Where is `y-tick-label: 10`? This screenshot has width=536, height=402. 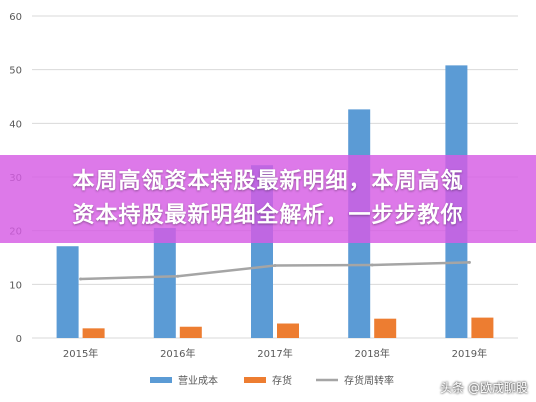 y-tick-label: 10 is located at coordinates (15, 285).